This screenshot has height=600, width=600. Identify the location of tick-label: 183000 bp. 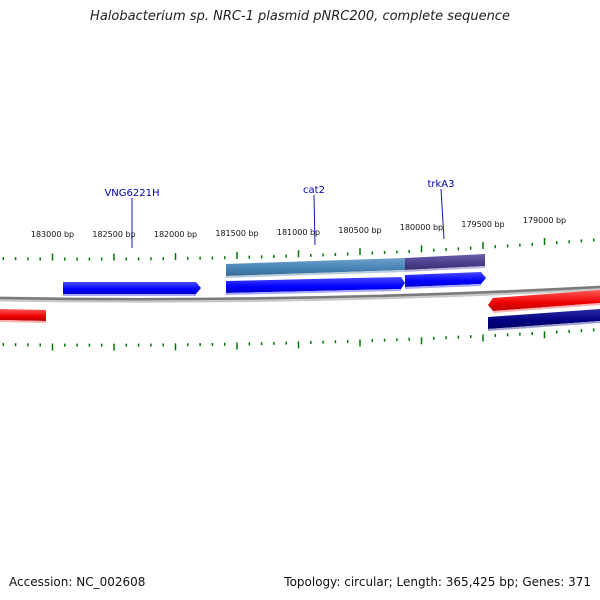
(52, 234).